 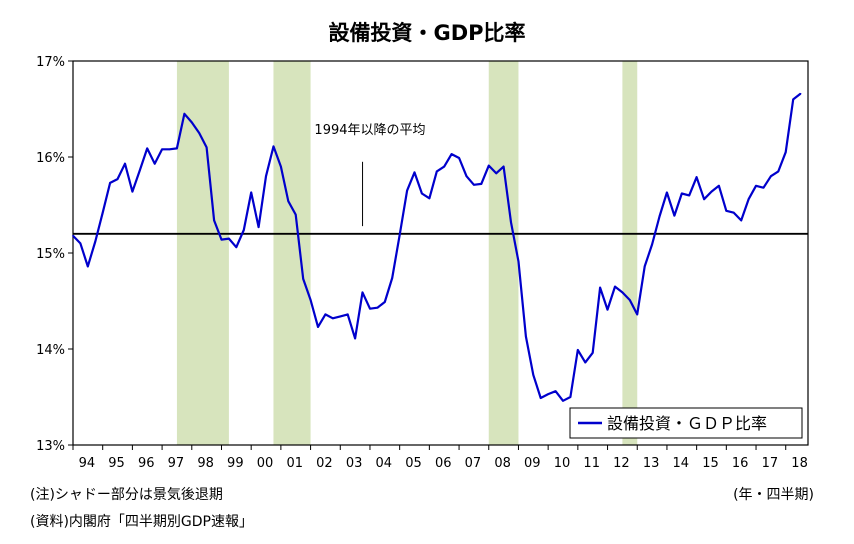 I want to click on x-tick-label: 11, so click(x=591, y=463).